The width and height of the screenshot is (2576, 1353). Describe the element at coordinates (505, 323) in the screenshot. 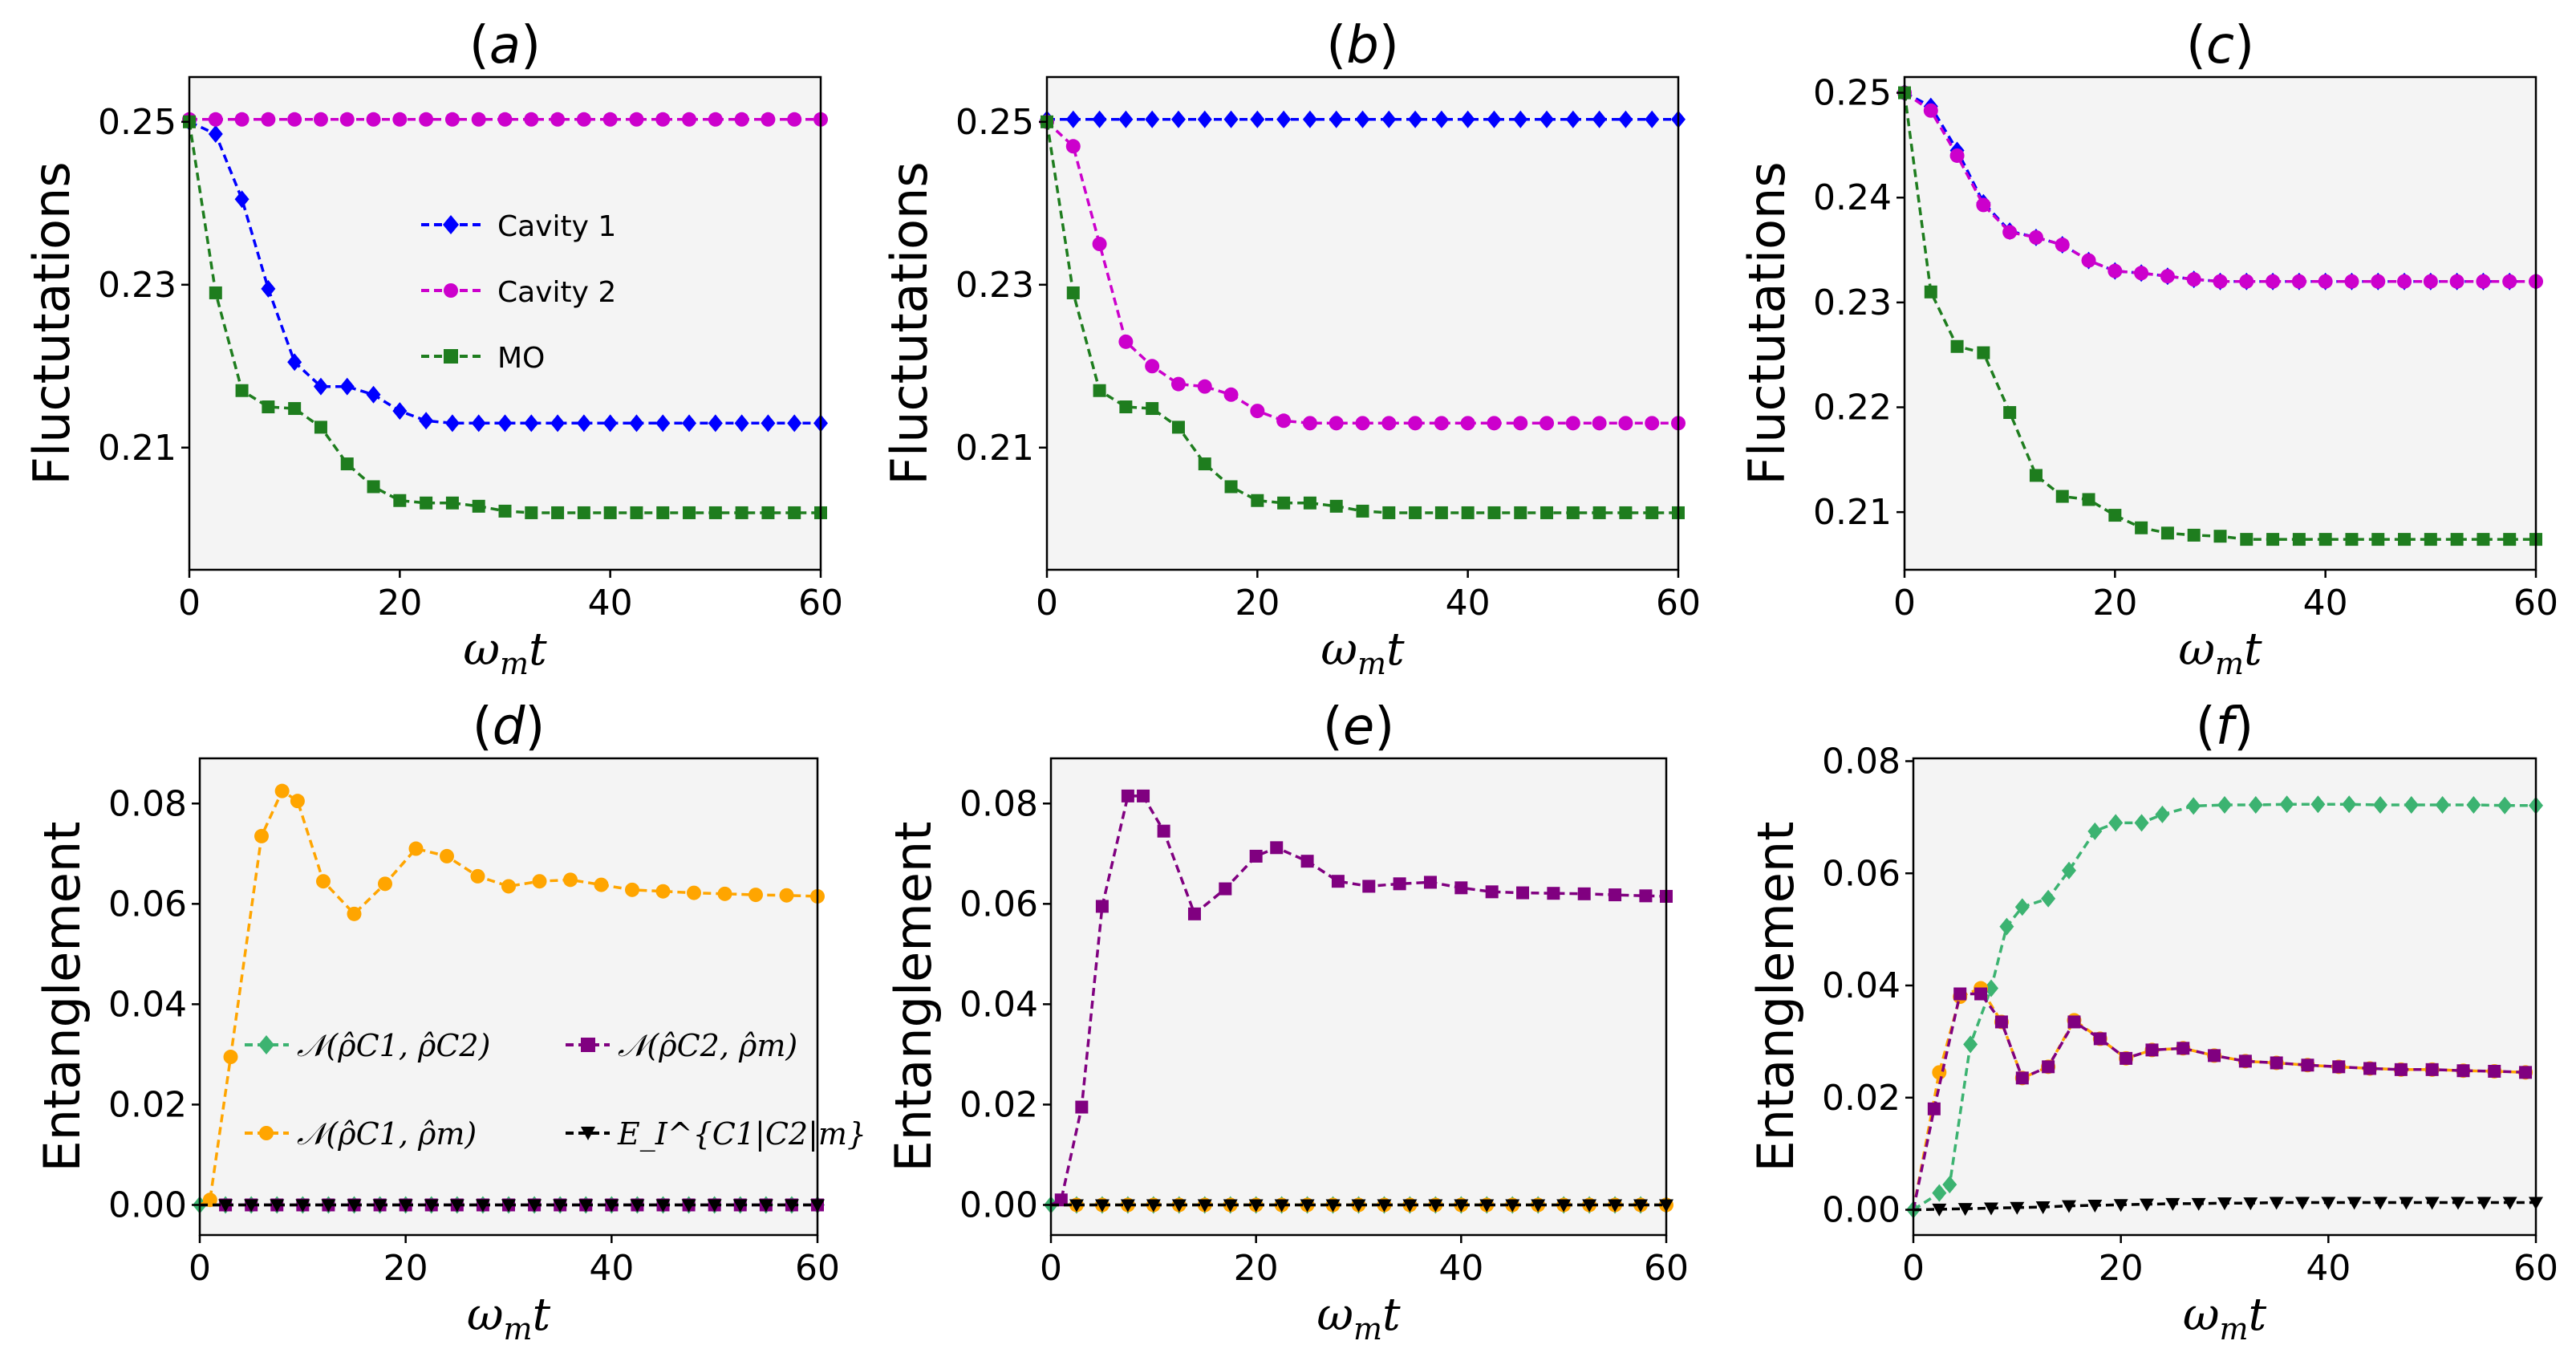

I see `axes-frame-a` at that location.